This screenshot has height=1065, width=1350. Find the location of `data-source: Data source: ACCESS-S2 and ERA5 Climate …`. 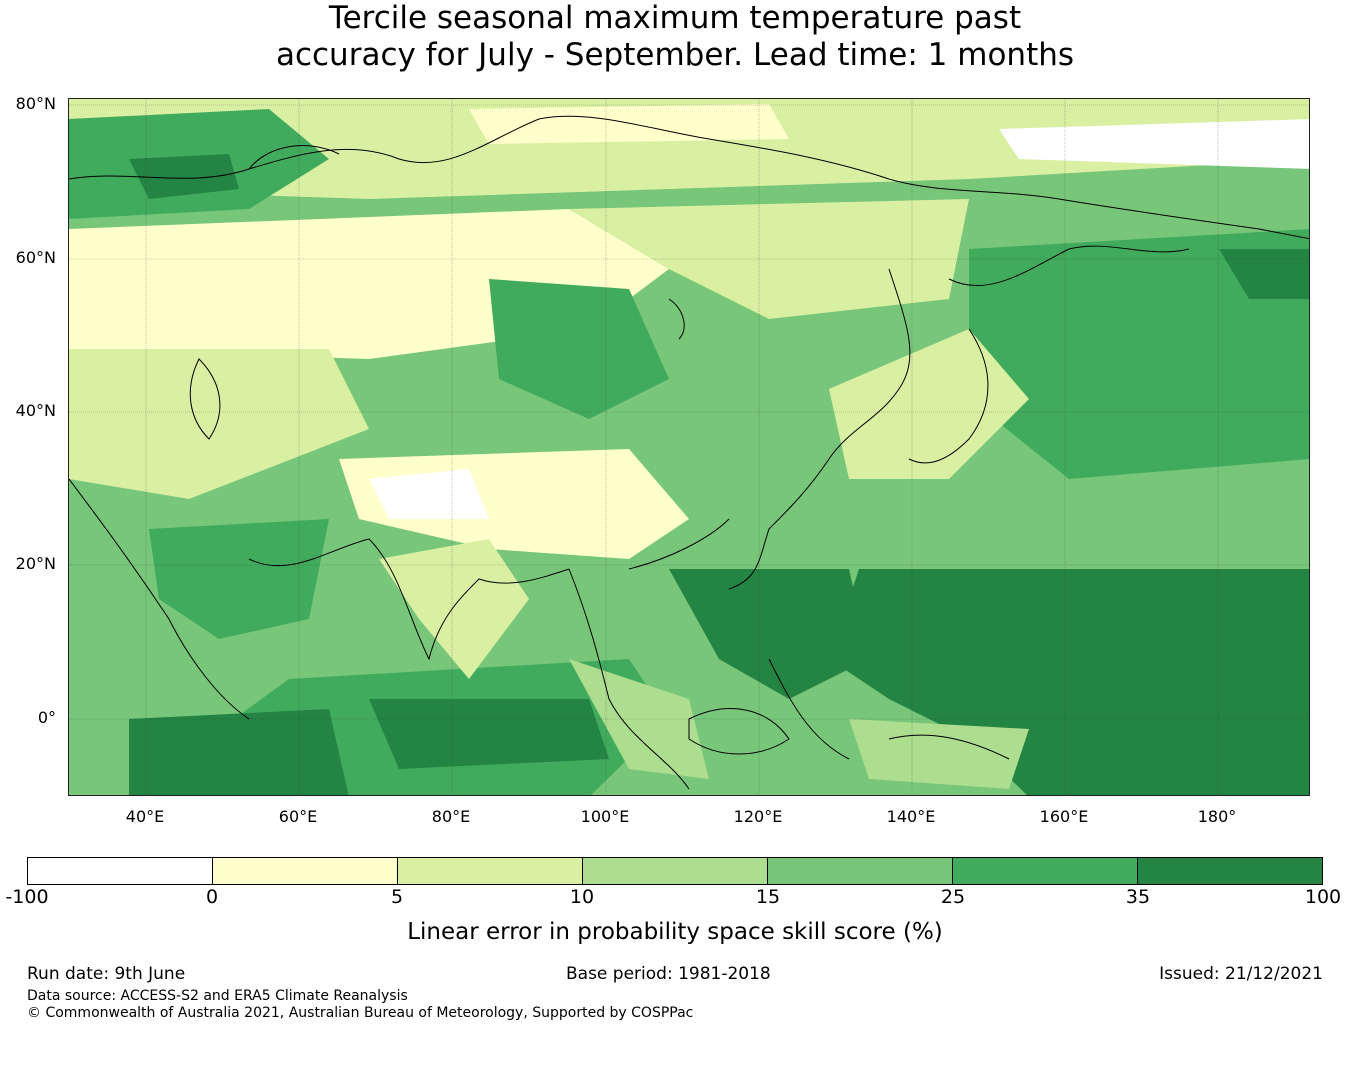

data-source: Data source: ACCESS-S2 and ERA5 Climate … is located at coordinates (217, 996).